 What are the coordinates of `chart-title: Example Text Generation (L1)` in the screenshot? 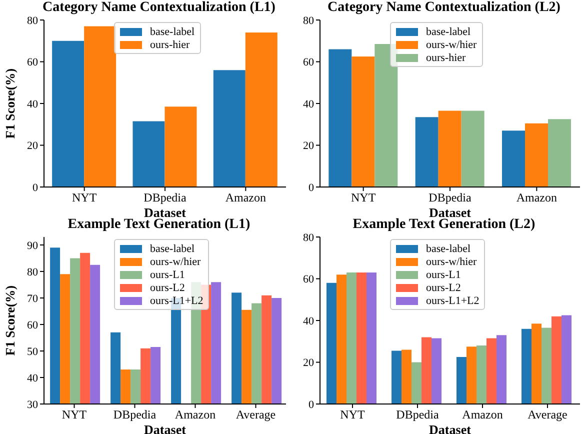 It's located at (159, 225).